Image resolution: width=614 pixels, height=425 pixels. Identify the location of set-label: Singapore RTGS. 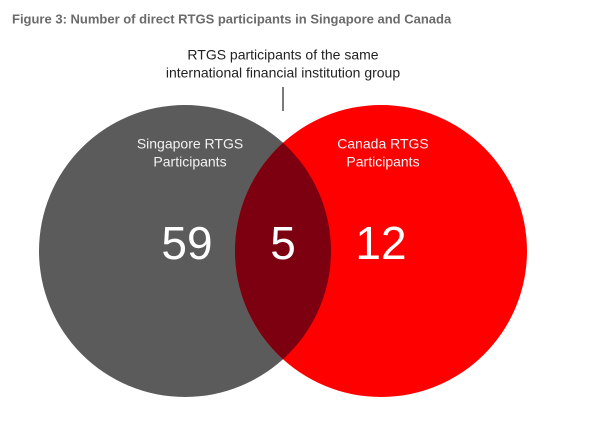
(190, 144).